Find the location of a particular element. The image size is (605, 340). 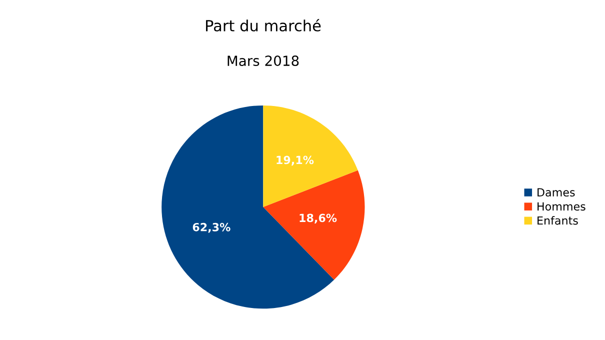

chart-subtitle: Mars 2018 is located at coordinates (263, 61).